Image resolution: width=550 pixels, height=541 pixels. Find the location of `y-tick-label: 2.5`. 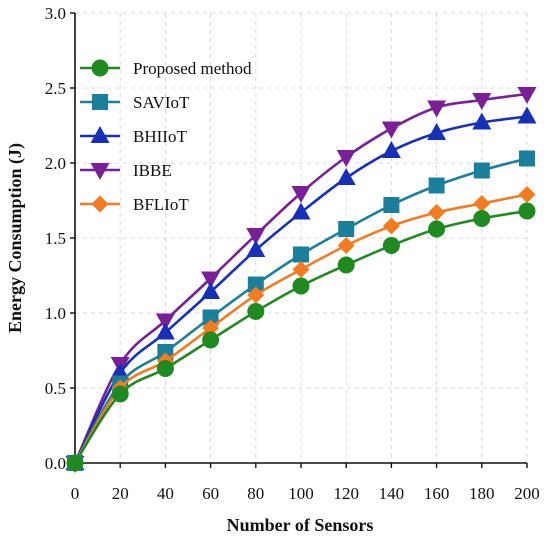

y-tick-label: 2.5 is located at coordinates (55, 88).